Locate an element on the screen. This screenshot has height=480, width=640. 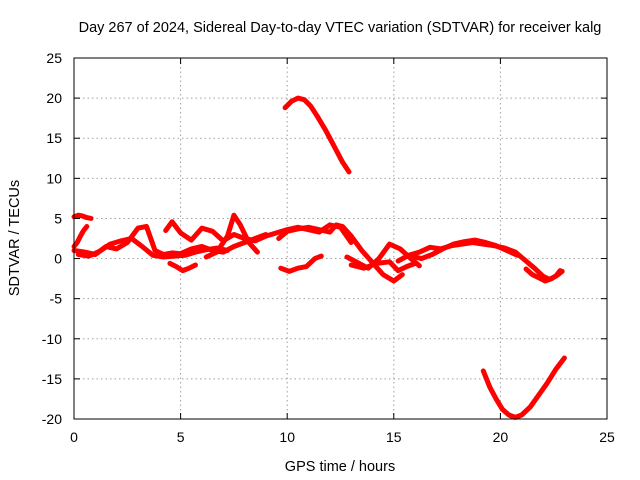
x-tick-label: 25 is located at coordinates (607, 437).